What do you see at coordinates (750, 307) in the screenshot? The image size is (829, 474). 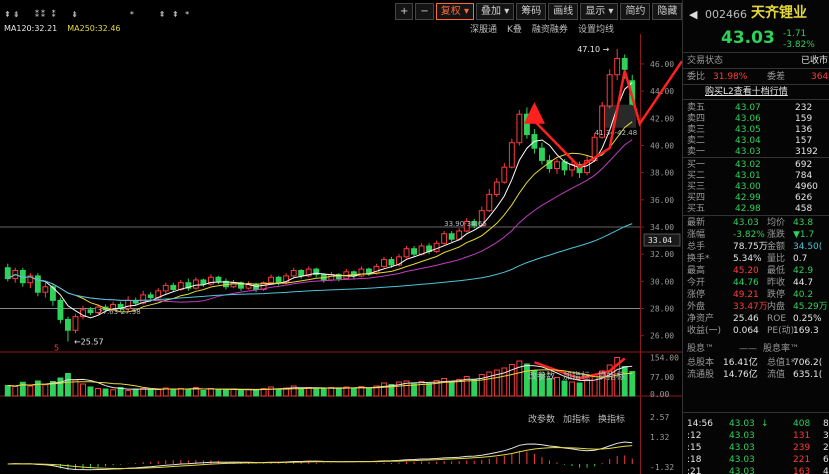 I see `stat-value: 33.47万` at bounding box center [750, 307].